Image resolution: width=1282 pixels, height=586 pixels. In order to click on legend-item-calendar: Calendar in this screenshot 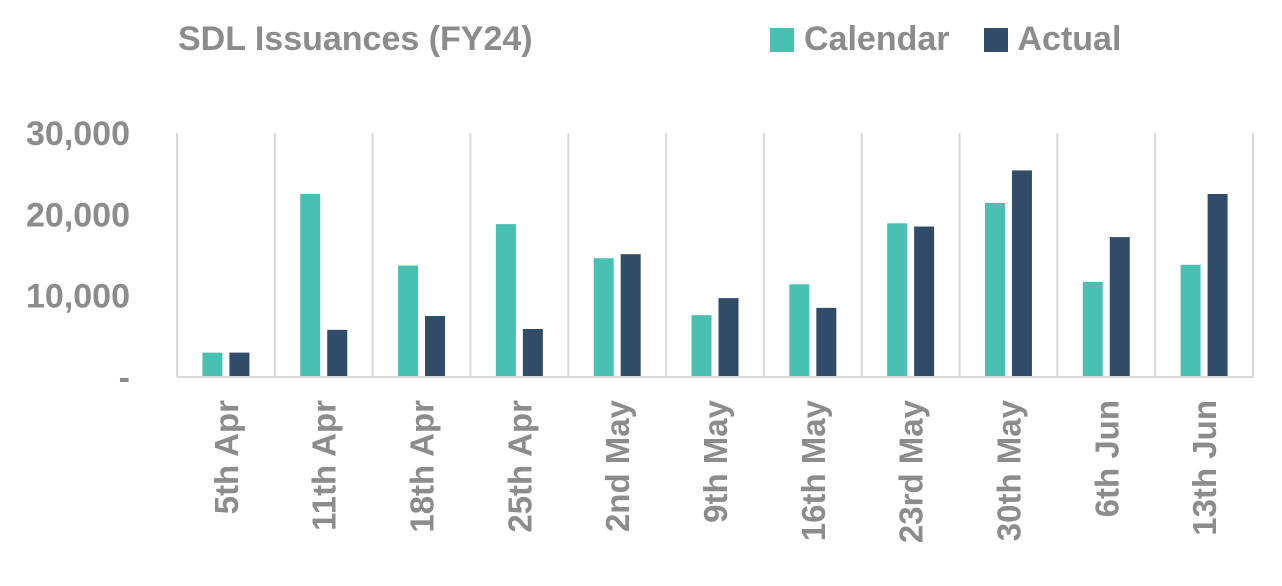, I will do `click(860, 39)`.